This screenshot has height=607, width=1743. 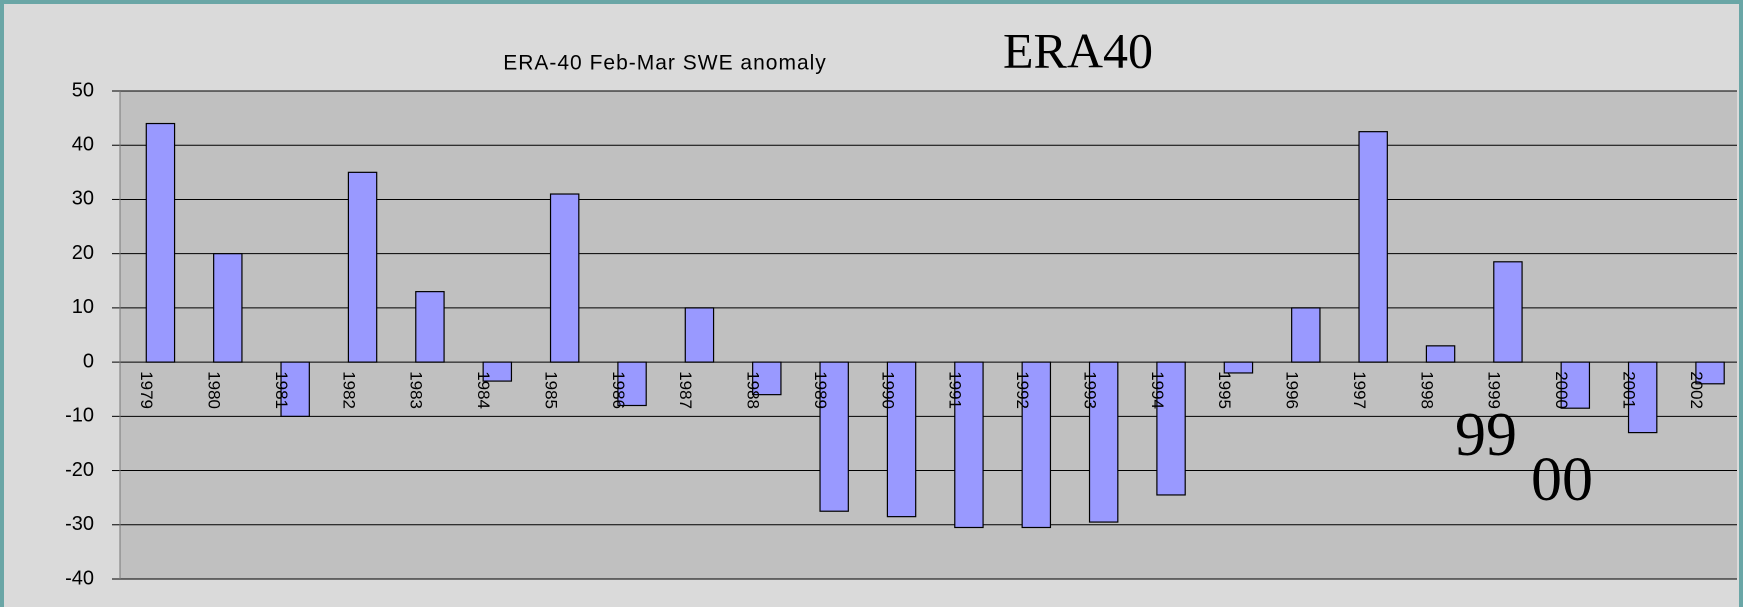 I want to click on y-tick-label: 50, so click(x=83, y=90).